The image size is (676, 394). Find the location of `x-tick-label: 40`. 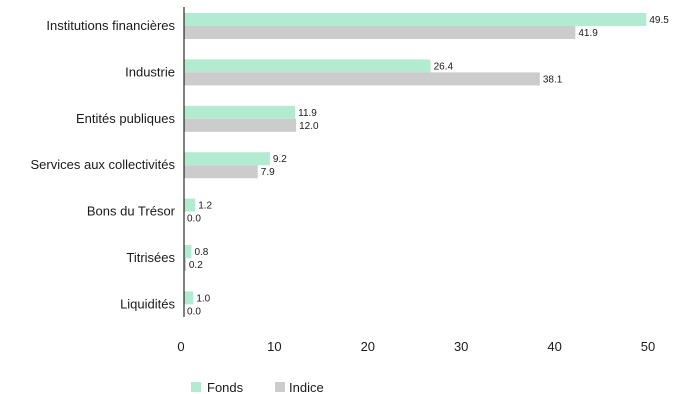

x-tick-label: 40 is located at coordinates (554, 346).